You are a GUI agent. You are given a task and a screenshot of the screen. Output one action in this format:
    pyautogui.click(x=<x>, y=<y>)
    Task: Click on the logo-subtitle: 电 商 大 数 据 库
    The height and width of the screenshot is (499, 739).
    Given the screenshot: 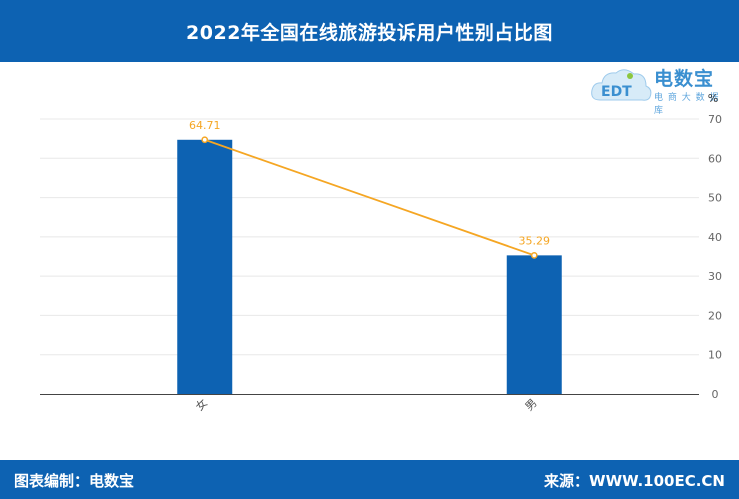 What is the action you would take?
    pyautogui.click(x=687, y=104)
    